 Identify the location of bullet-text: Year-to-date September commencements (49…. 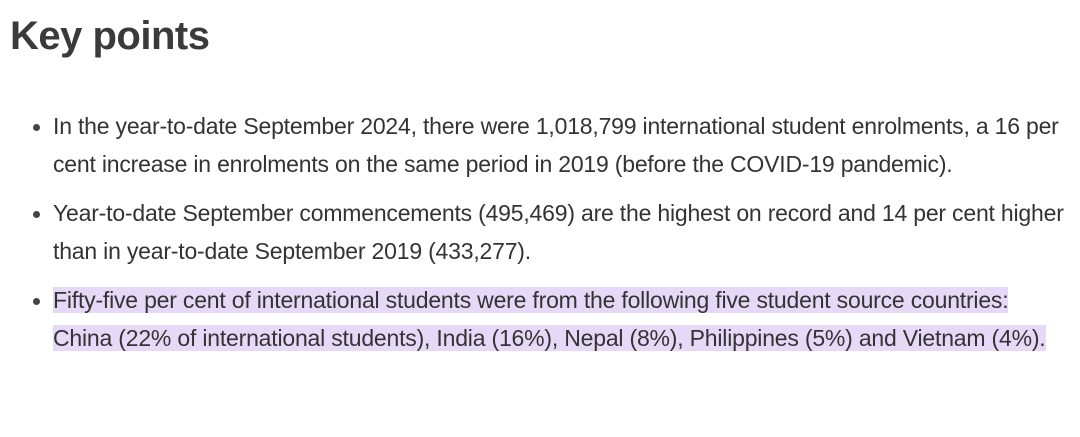
(558, 232).